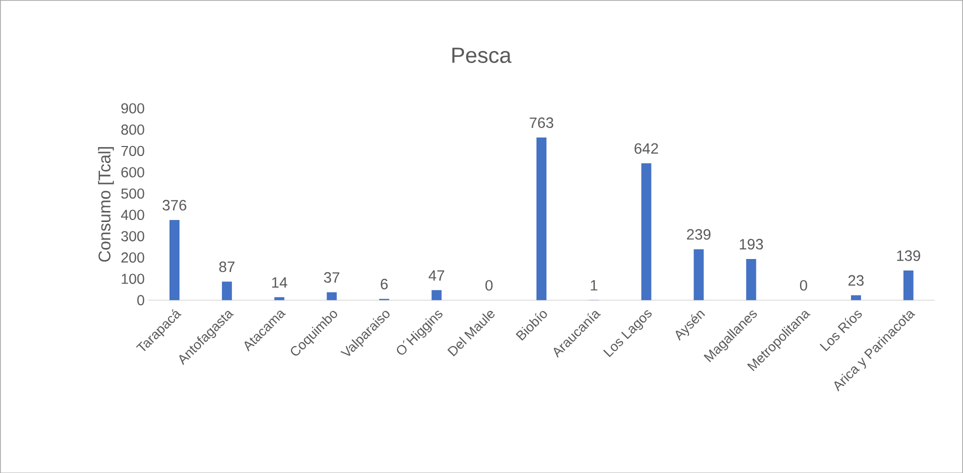  I want to click on y-tick-label: 400, so click(132, 215).